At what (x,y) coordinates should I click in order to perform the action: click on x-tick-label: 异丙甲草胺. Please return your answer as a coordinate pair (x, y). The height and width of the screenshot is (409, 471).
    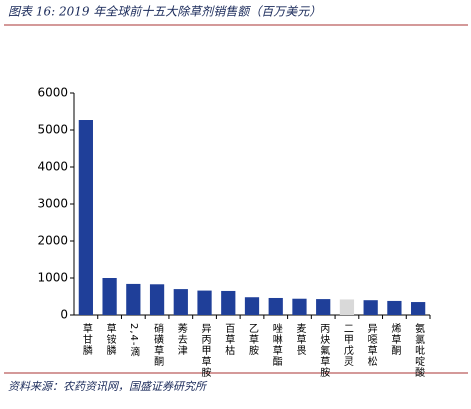
    Looking at the image, I should click on (205, 350).